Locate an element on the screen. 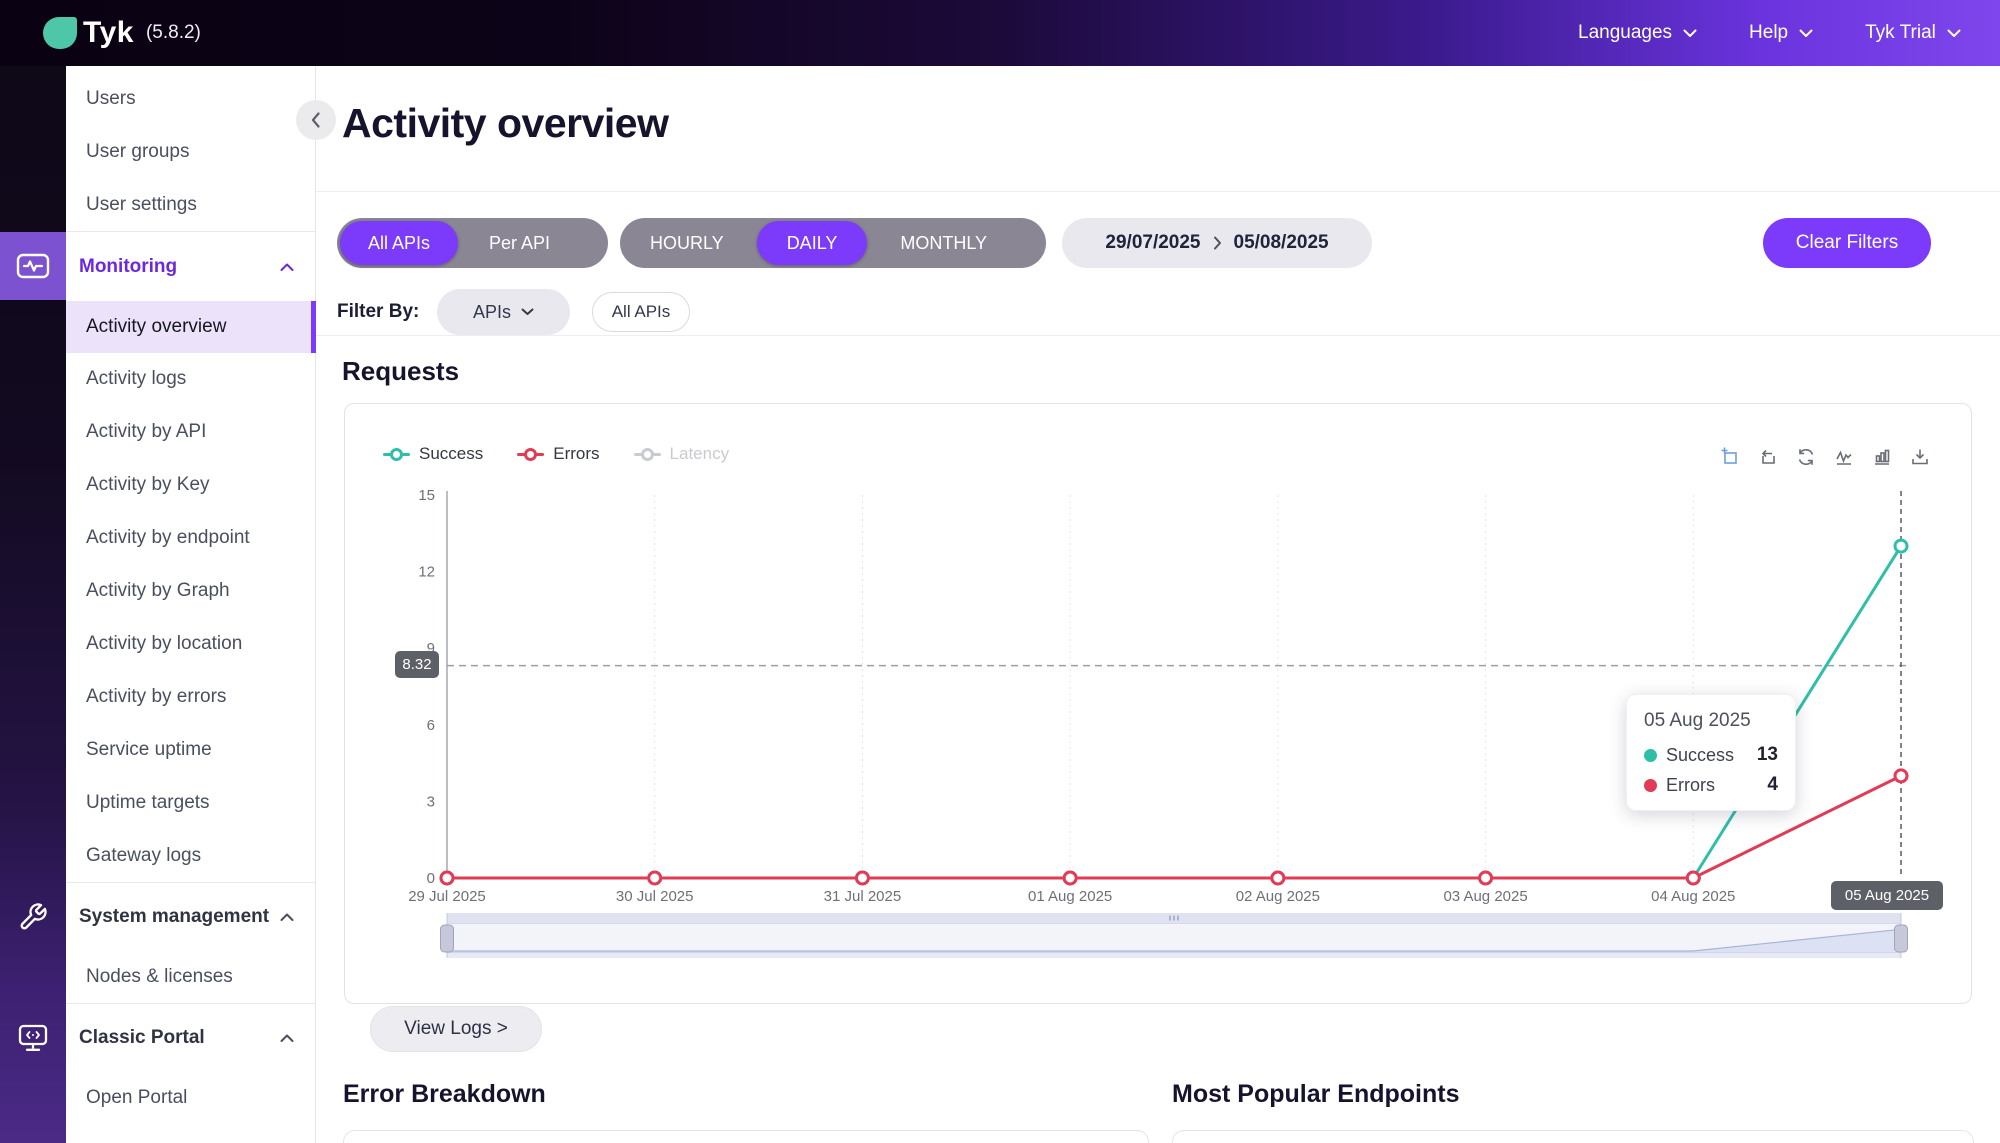 Image resolution: width=2000 pixels, height=1143 pixels. sidebar-item-label: Activity by errors is located at coordinates (156, 696).